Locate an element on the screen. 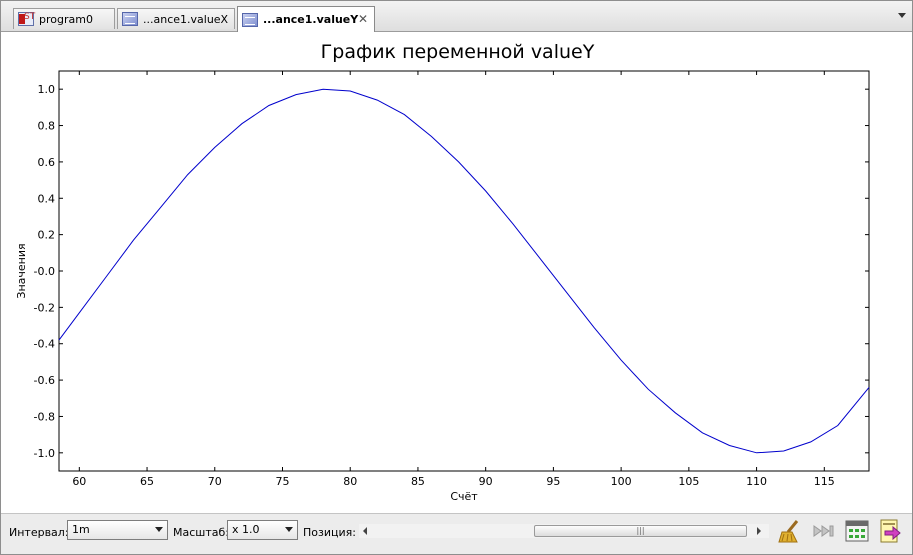  x-tick-label: 80 is located at coordinates (350, 481).